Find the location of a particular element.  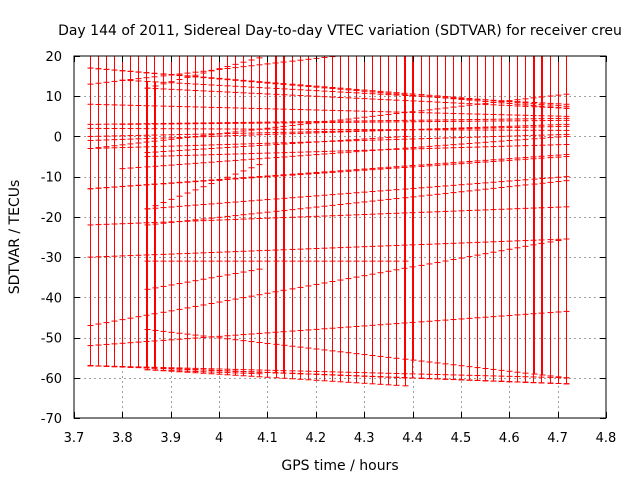

x-tick-label: 4.8 is located at coordinates (606, 438).